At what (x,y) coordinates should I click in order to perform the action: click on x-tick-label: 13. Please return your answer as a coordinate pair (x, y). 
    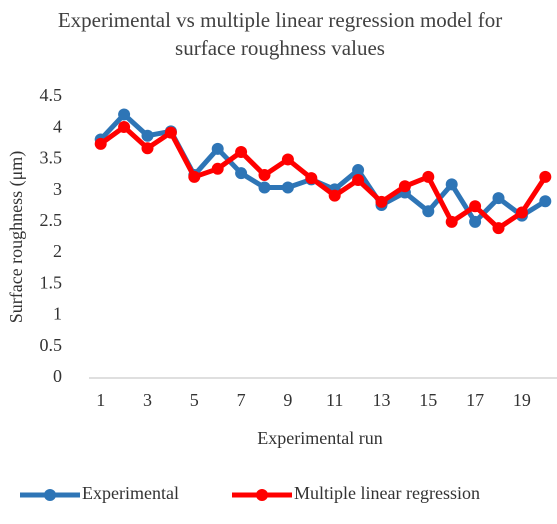
    Looking at the image, I should click on (382, 400).